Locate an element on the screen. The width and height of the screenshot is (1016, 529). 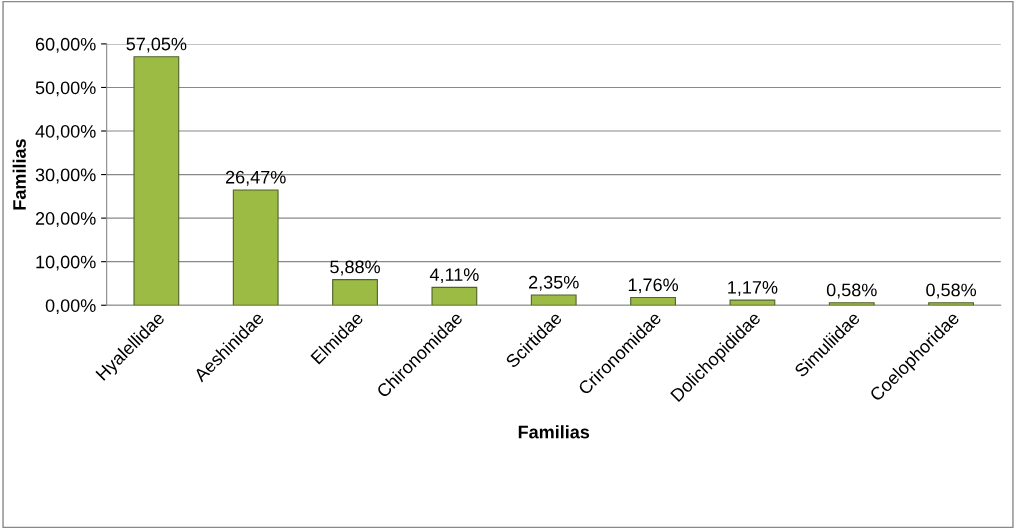
data-label: 26,47% is located at coordinates (255, 178).